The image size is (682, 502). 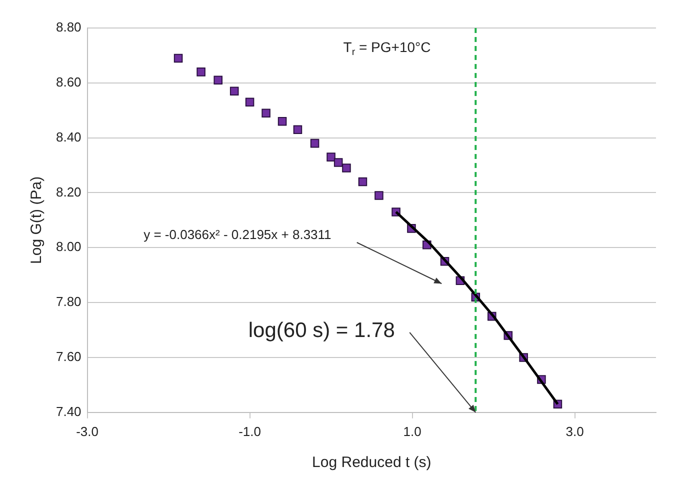 What do you see at coordinates (412, 431) in the screenshot?
I see `x-tick-label: 1.0` at bounding box center [412, 431].